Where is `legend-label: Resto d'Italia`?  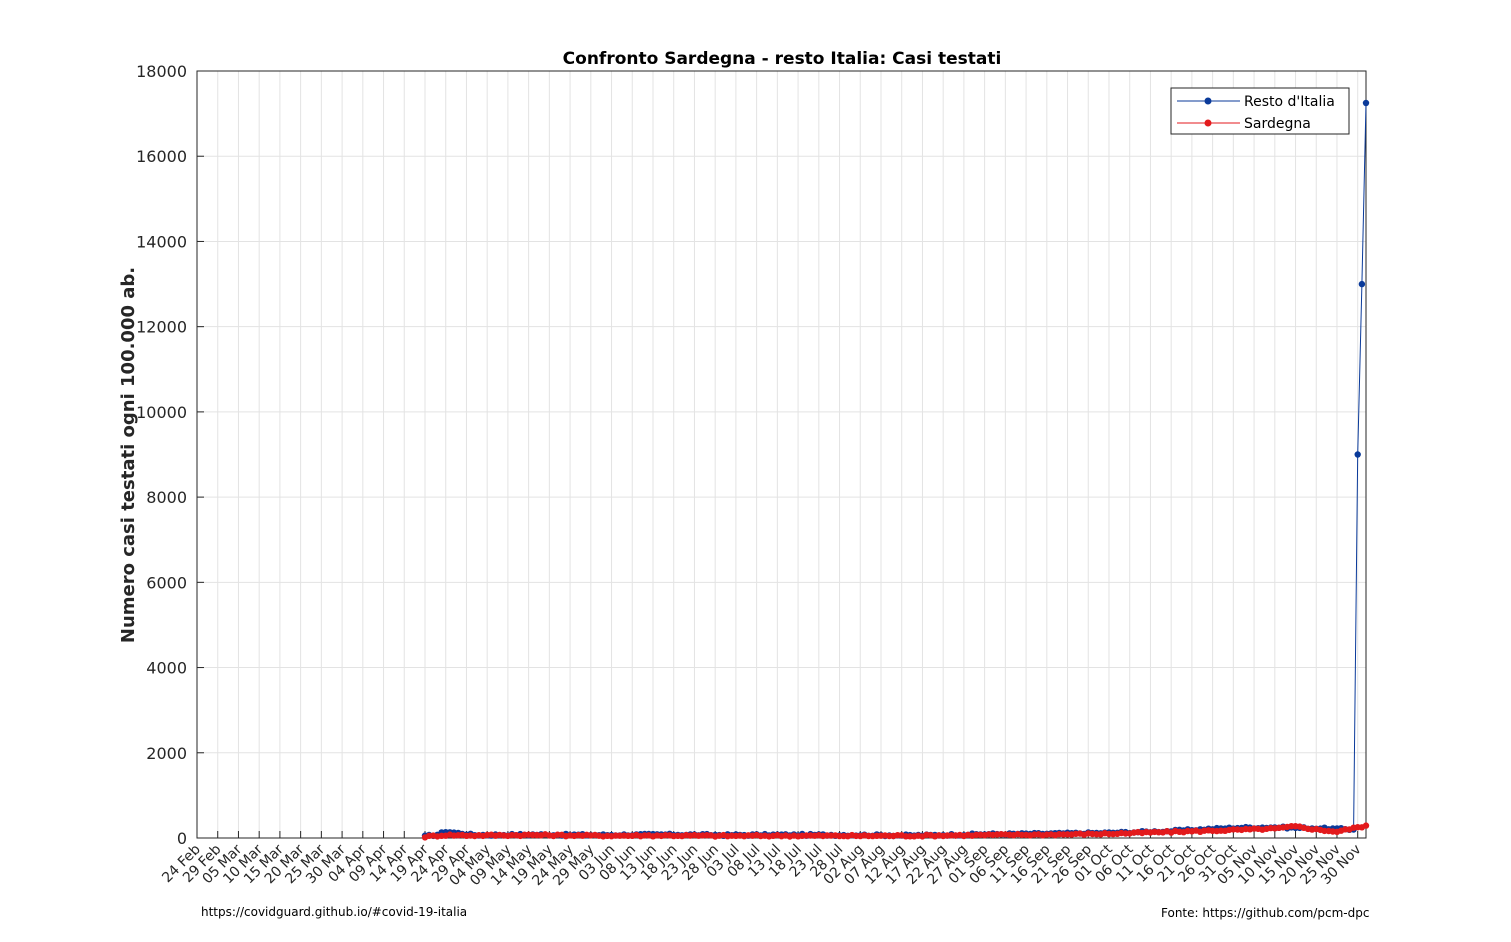 legend-label: Resto d'Italia is located at coordinates (1289, 102).